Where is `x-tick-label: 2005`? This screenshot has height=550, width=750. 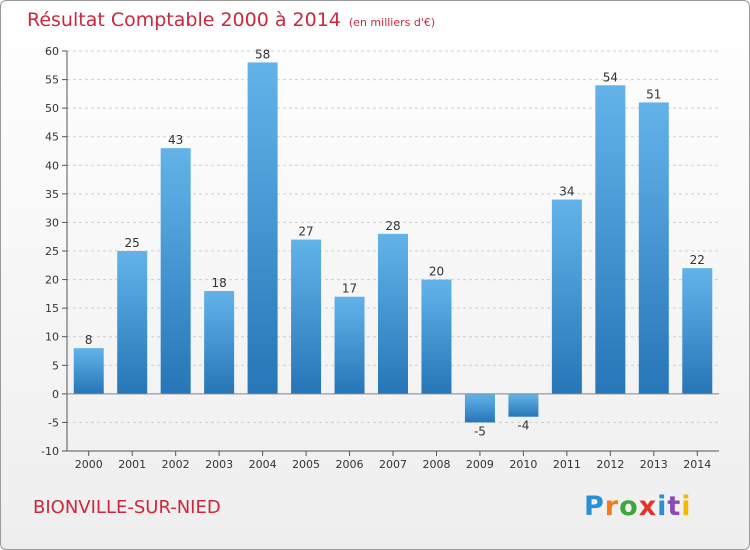
x-tick-label: 2005 is located at coordinates (306, 464).